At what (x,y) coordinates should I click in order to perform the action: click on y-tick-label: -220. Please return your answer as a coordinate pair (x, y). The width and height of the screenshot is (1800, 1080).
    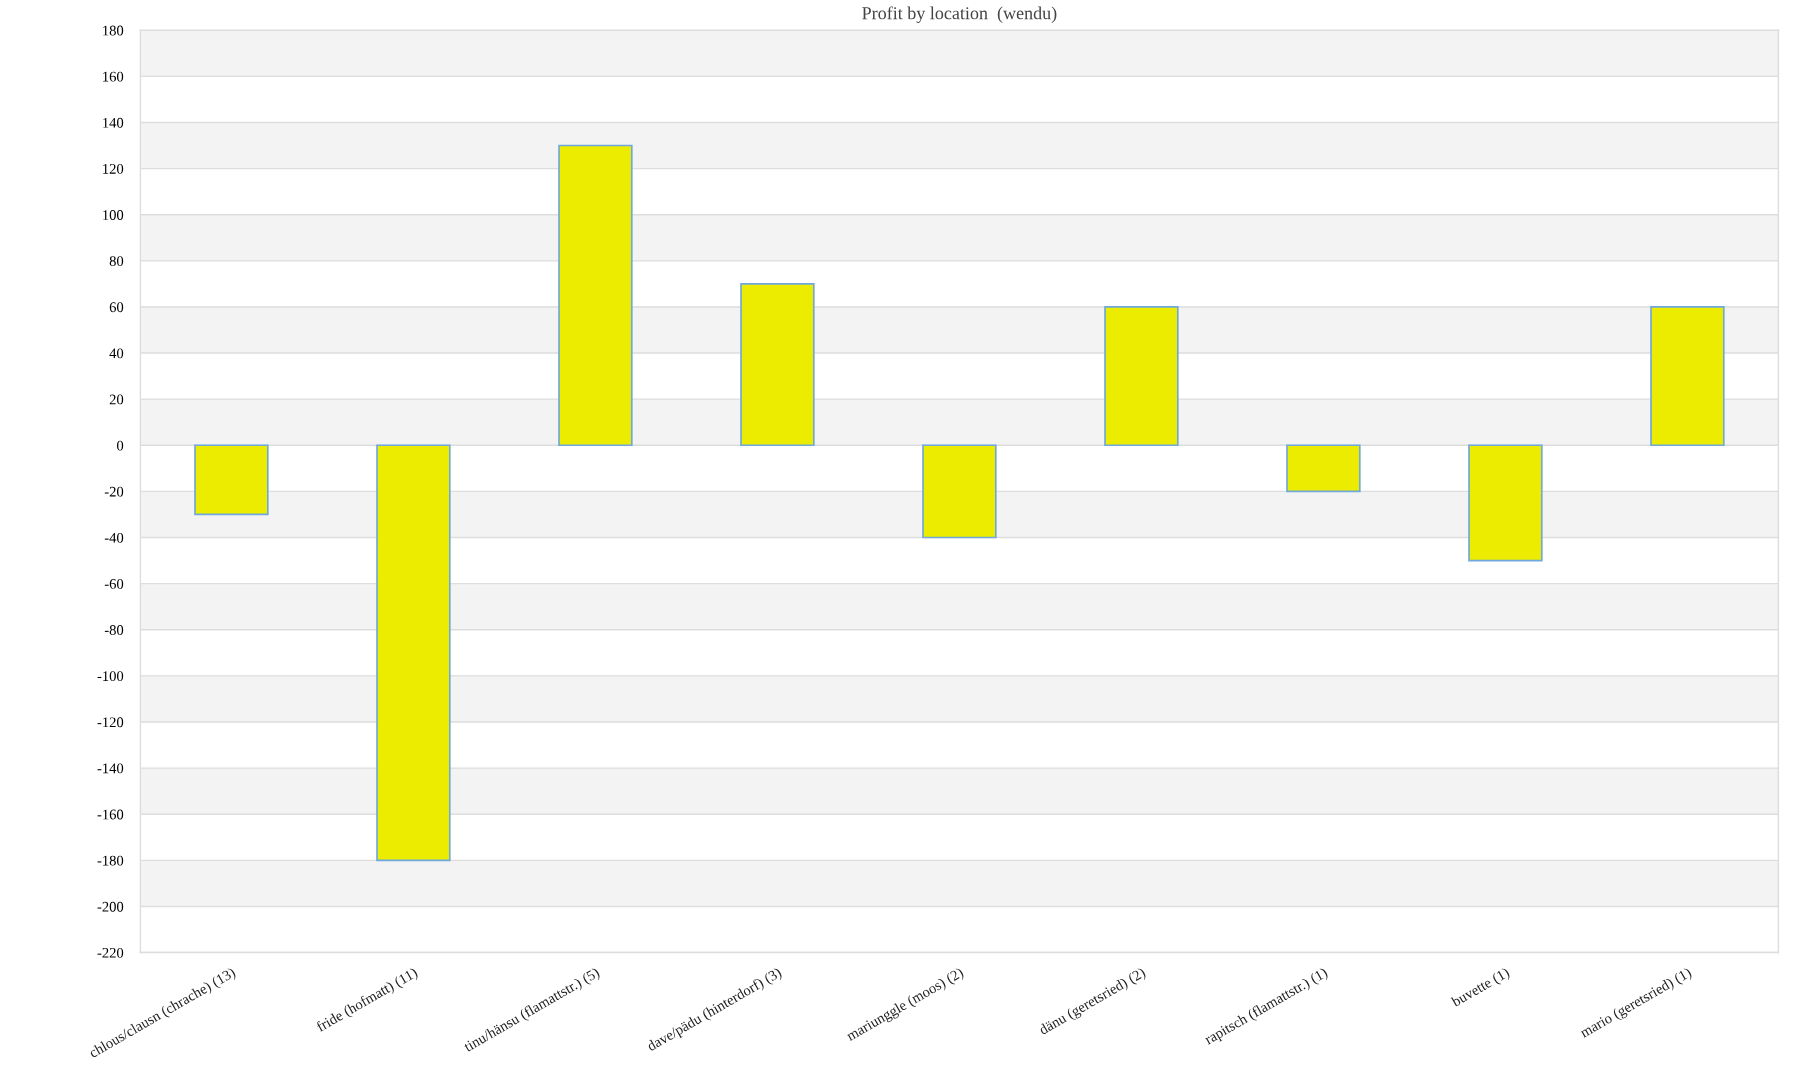
    Looking at the image, I should click on (110, 952).